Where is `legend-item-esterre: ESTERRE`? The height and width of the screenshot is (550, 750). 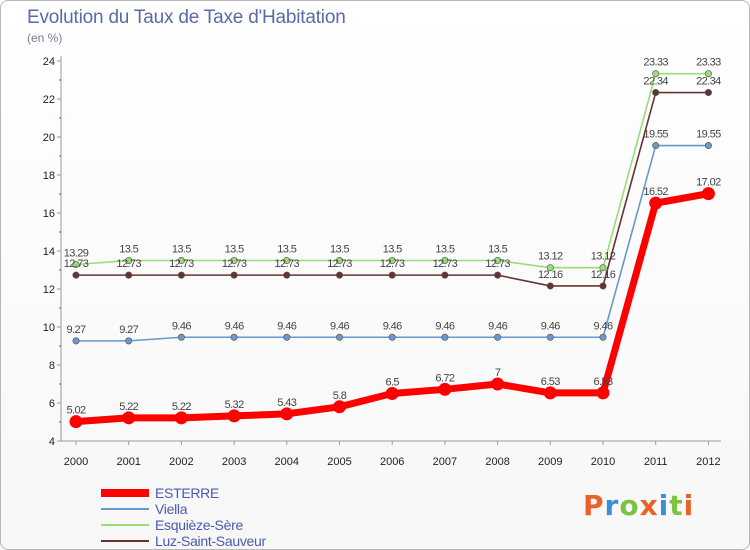
legend-item-esterre: ESTERRE is located at coordinates (183, 493).